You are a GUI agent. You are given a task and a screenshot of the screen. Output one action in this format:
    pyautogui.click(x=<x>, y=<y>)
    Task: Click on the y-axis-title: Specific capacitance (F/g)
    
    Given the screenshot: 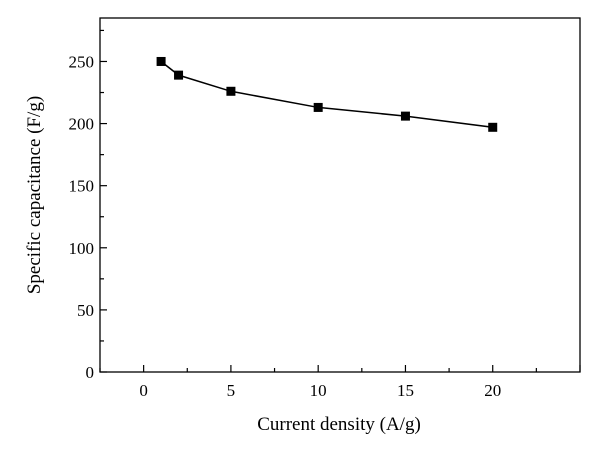 What is the action you would take?
    pyautogui.click(x=34, y=195)
    